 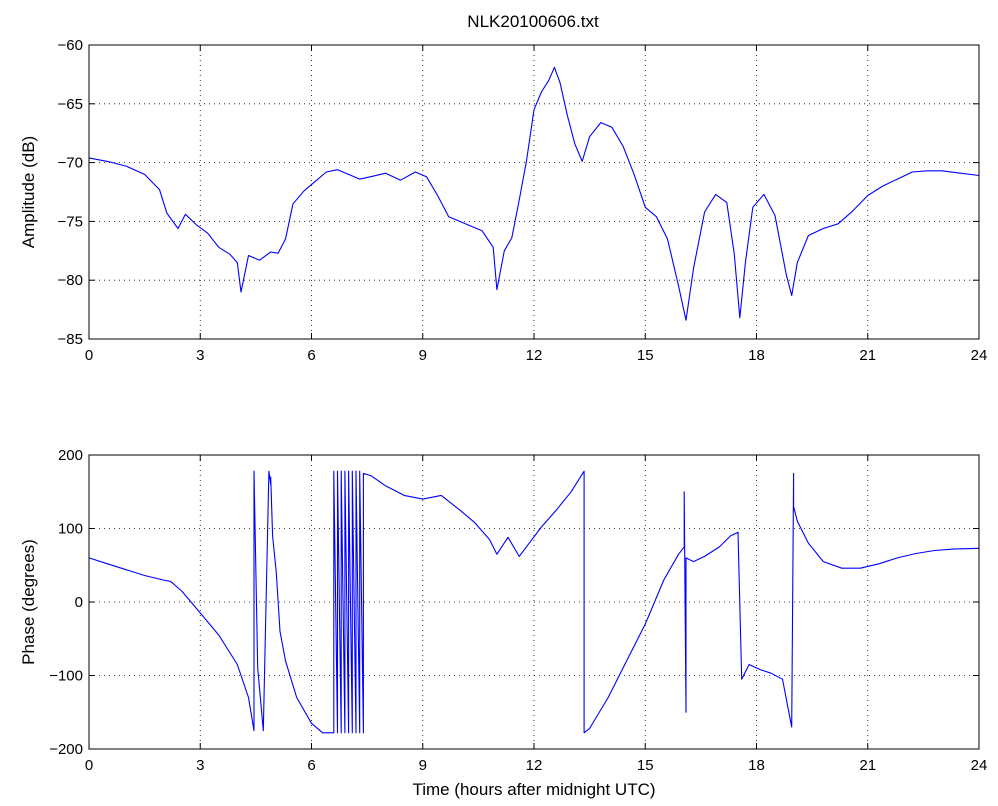 I want to click on amplitude-y-tick-label: −60, so click(x=70, y=45).